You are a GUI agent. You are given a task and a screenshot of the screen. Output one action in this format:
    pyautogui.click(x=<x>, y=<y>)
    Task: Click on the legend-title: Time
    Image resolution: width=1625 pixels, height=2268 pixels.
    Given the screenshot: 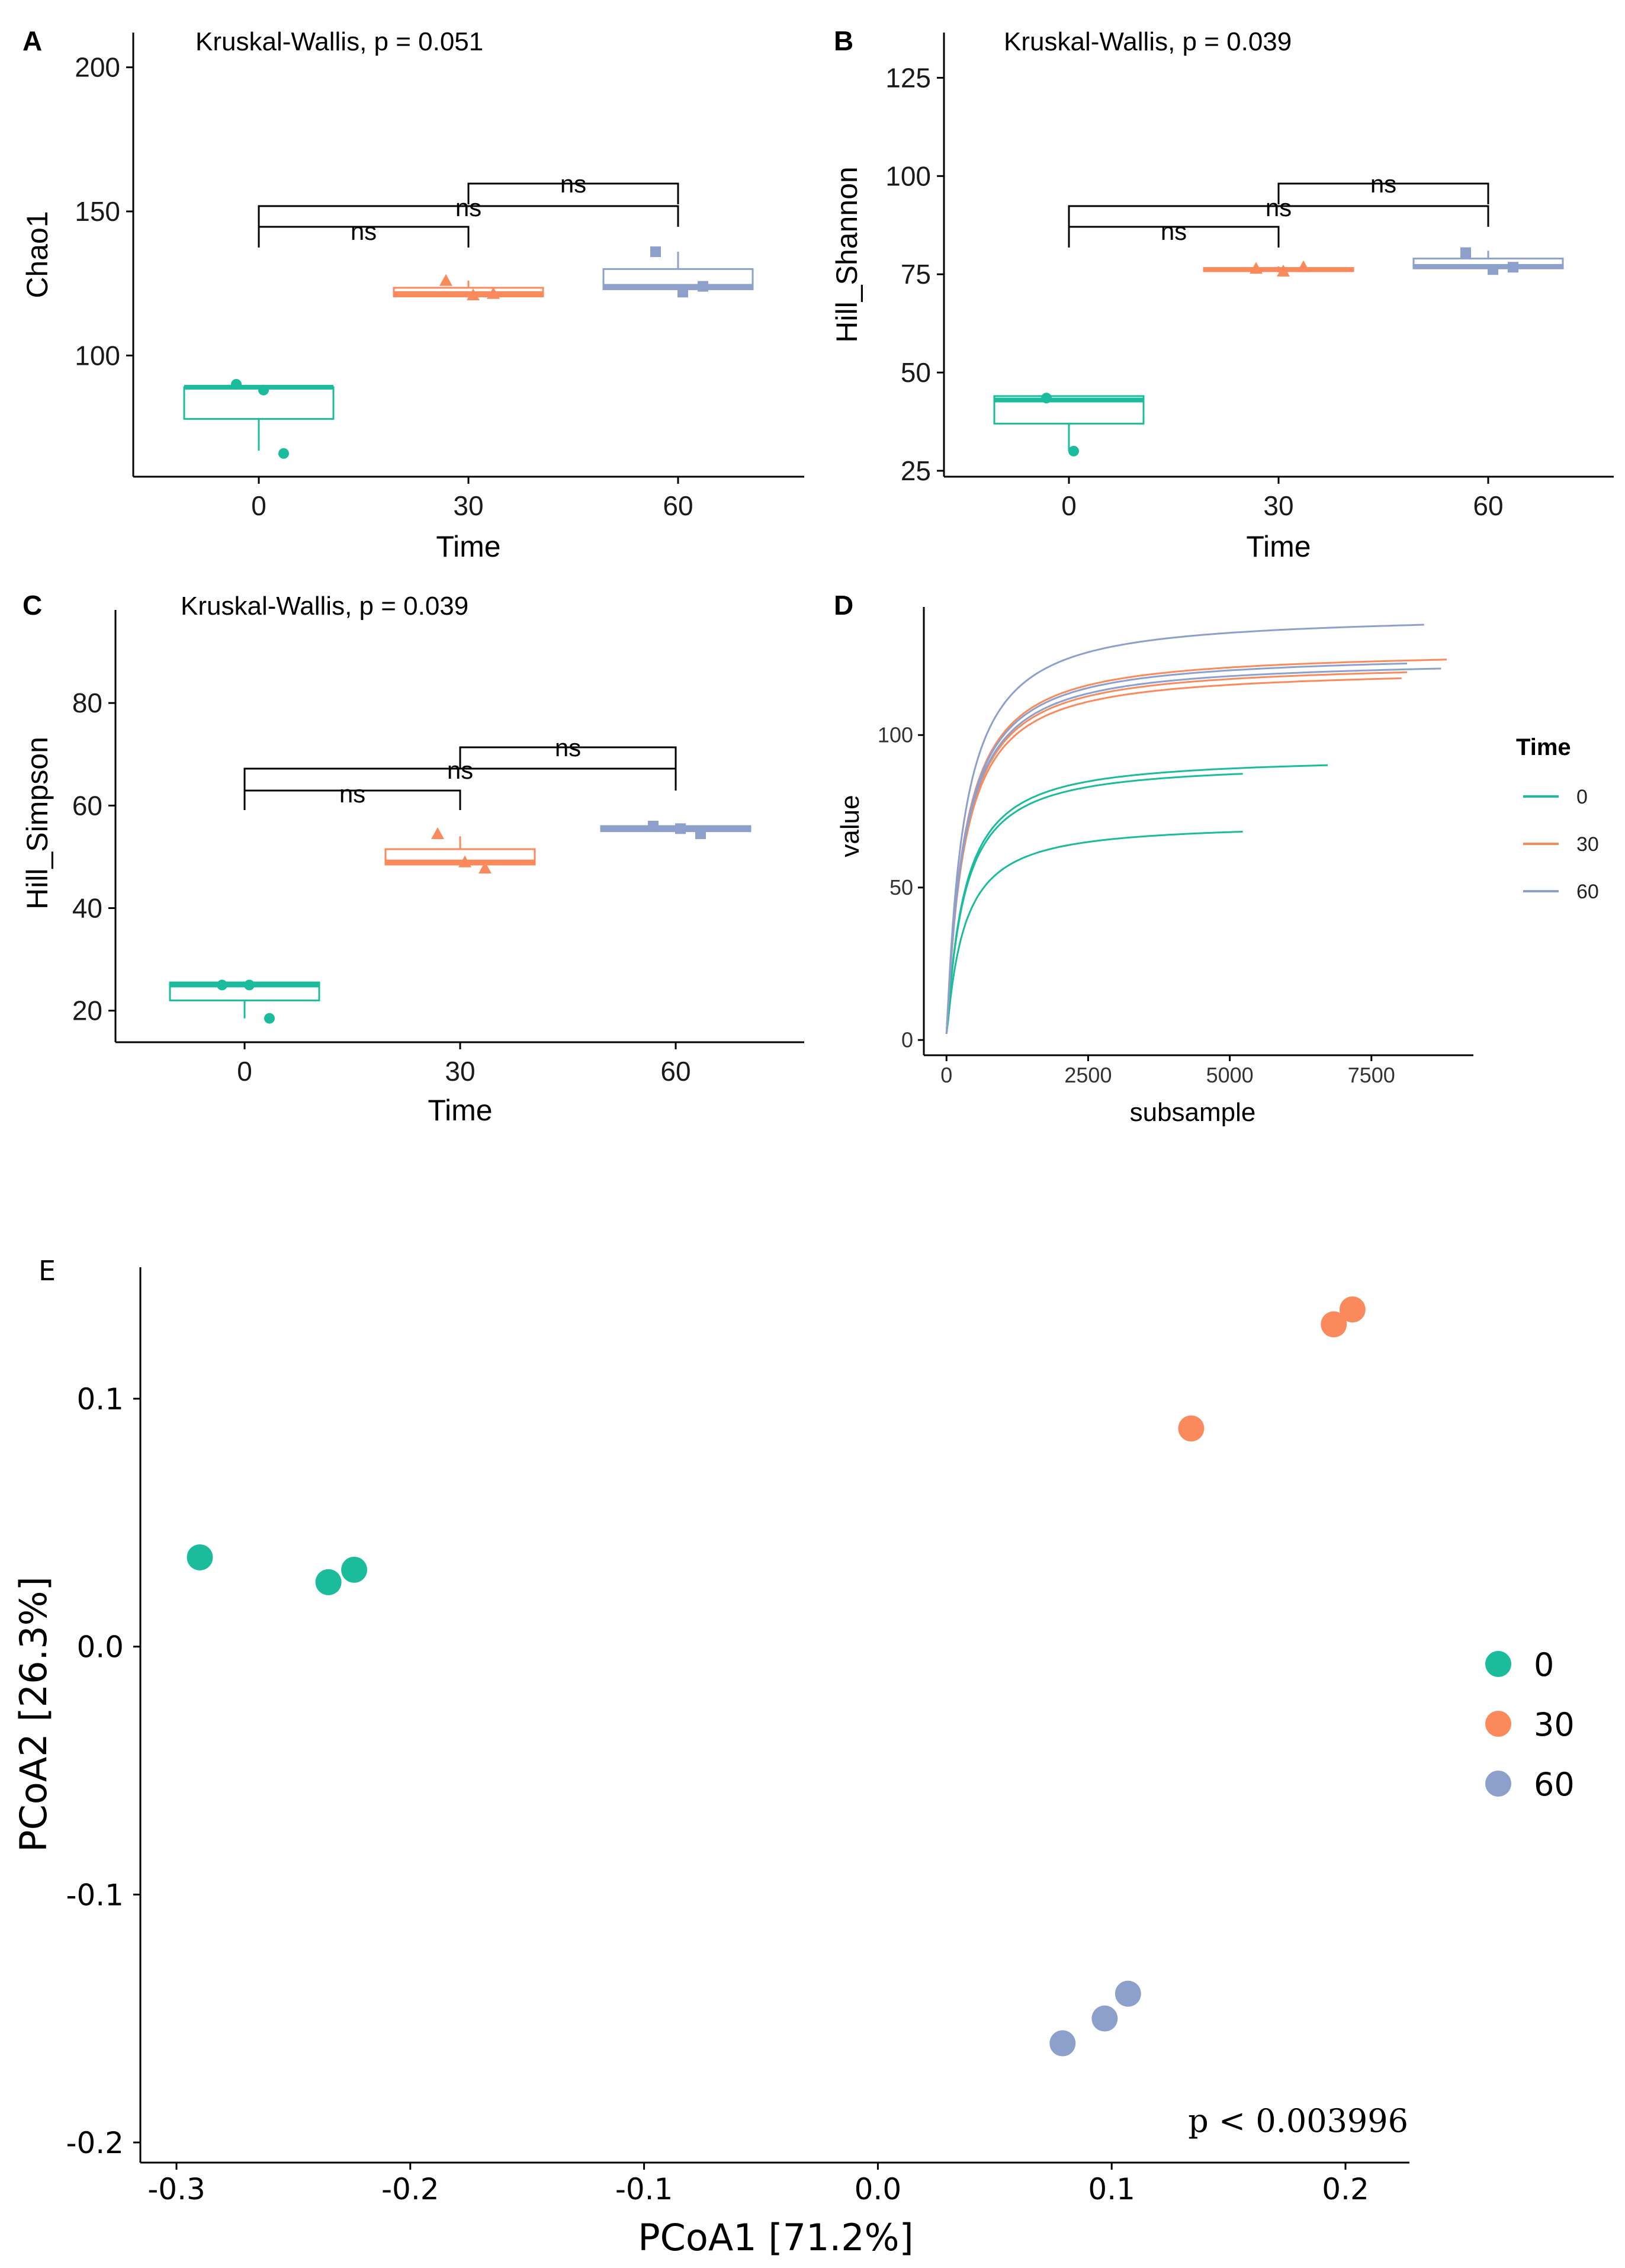 What is the action you would take?
    pyautogui.click(x=1544, y=747)
    